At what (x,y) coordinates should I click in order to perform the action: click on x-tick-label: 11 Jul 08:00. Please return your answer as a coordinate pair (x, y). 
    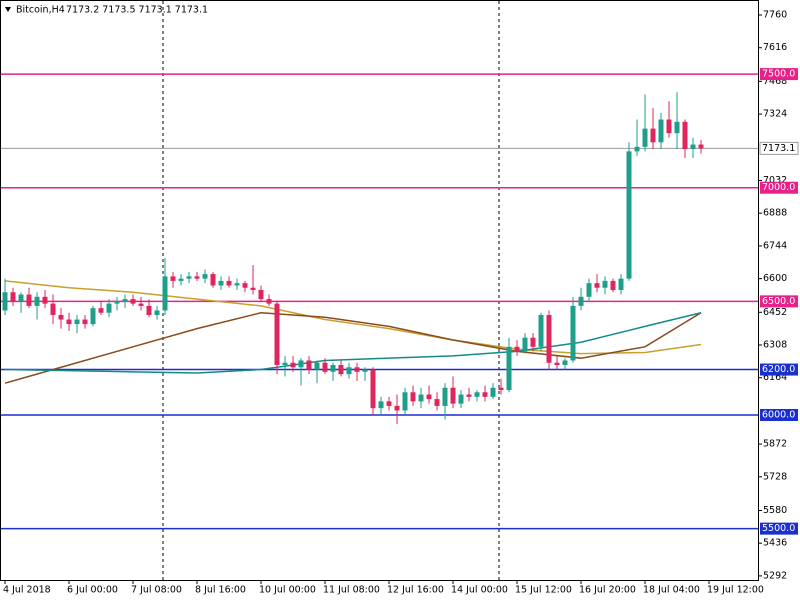
    Looking at the image, I should click on (351, 590).